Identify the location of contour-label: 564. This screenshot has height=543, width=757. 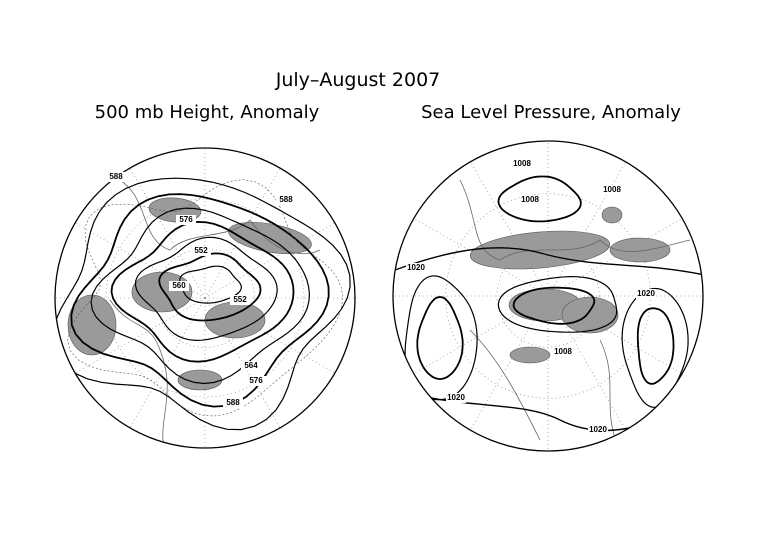
(251, 365).